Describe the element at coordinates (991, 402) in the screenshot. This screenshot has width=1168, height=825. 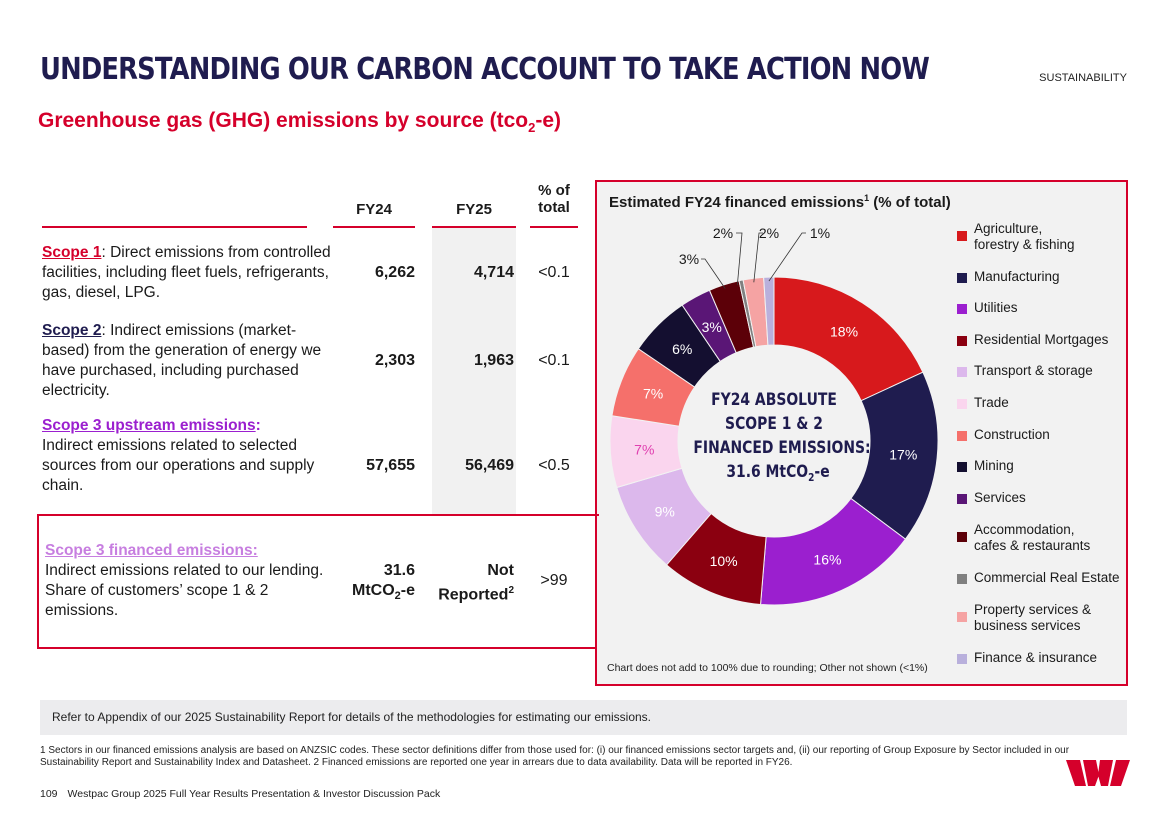
I see `legend-label: Trade` at that location.